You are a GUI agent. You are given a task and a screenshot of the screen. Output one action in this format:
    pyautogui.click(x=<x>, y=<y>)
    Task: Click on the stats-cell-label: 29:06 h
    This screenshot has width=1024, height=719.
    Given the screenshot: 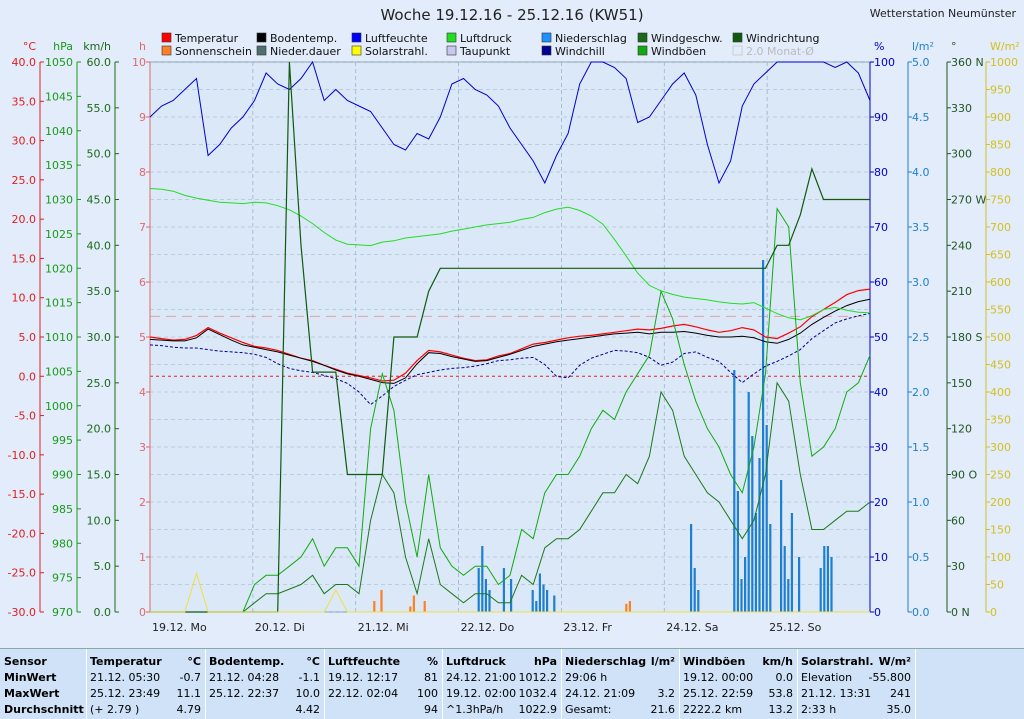 What is the action you would take?
    pyautogui.click(x=586, y=677)
    